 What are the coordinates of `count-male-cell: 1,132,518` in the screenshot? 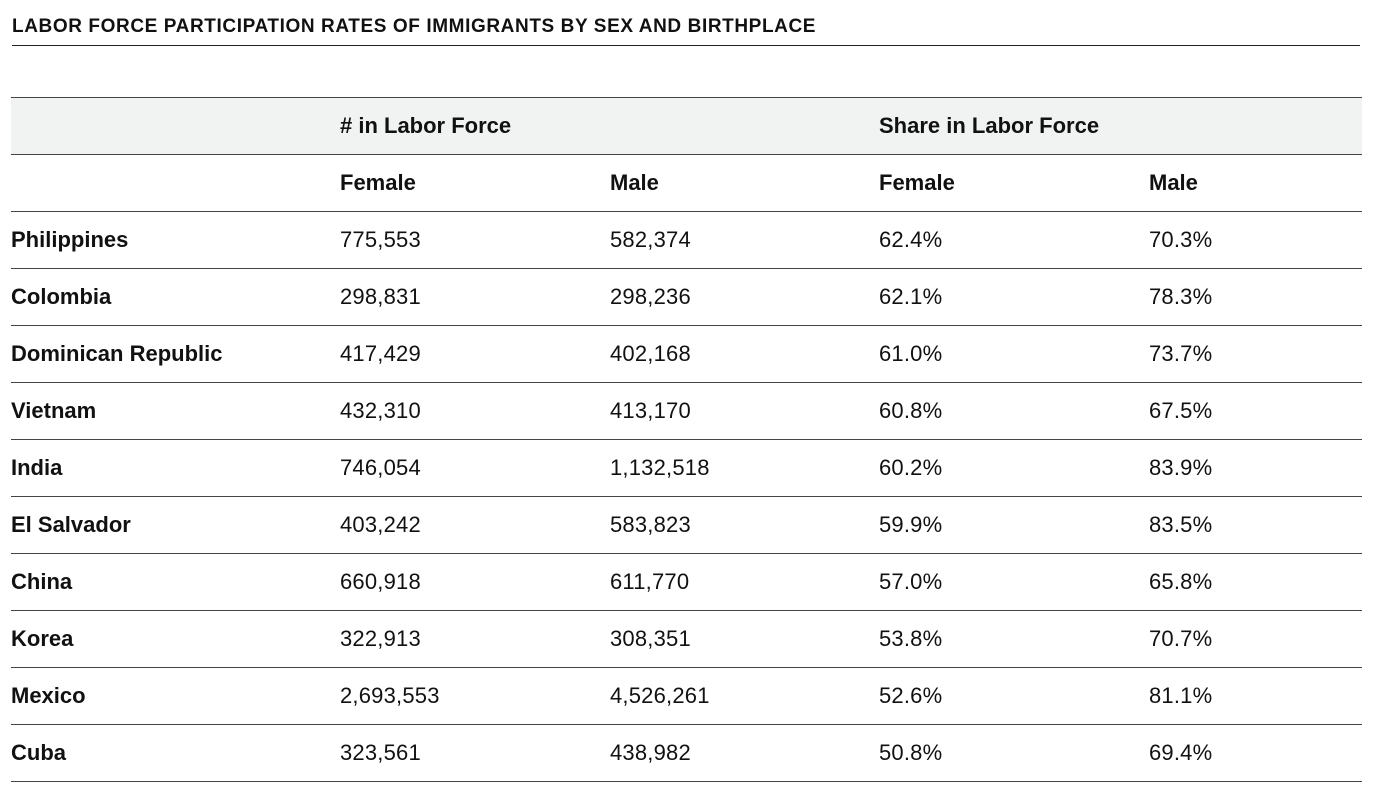 It's located at (744, 468).